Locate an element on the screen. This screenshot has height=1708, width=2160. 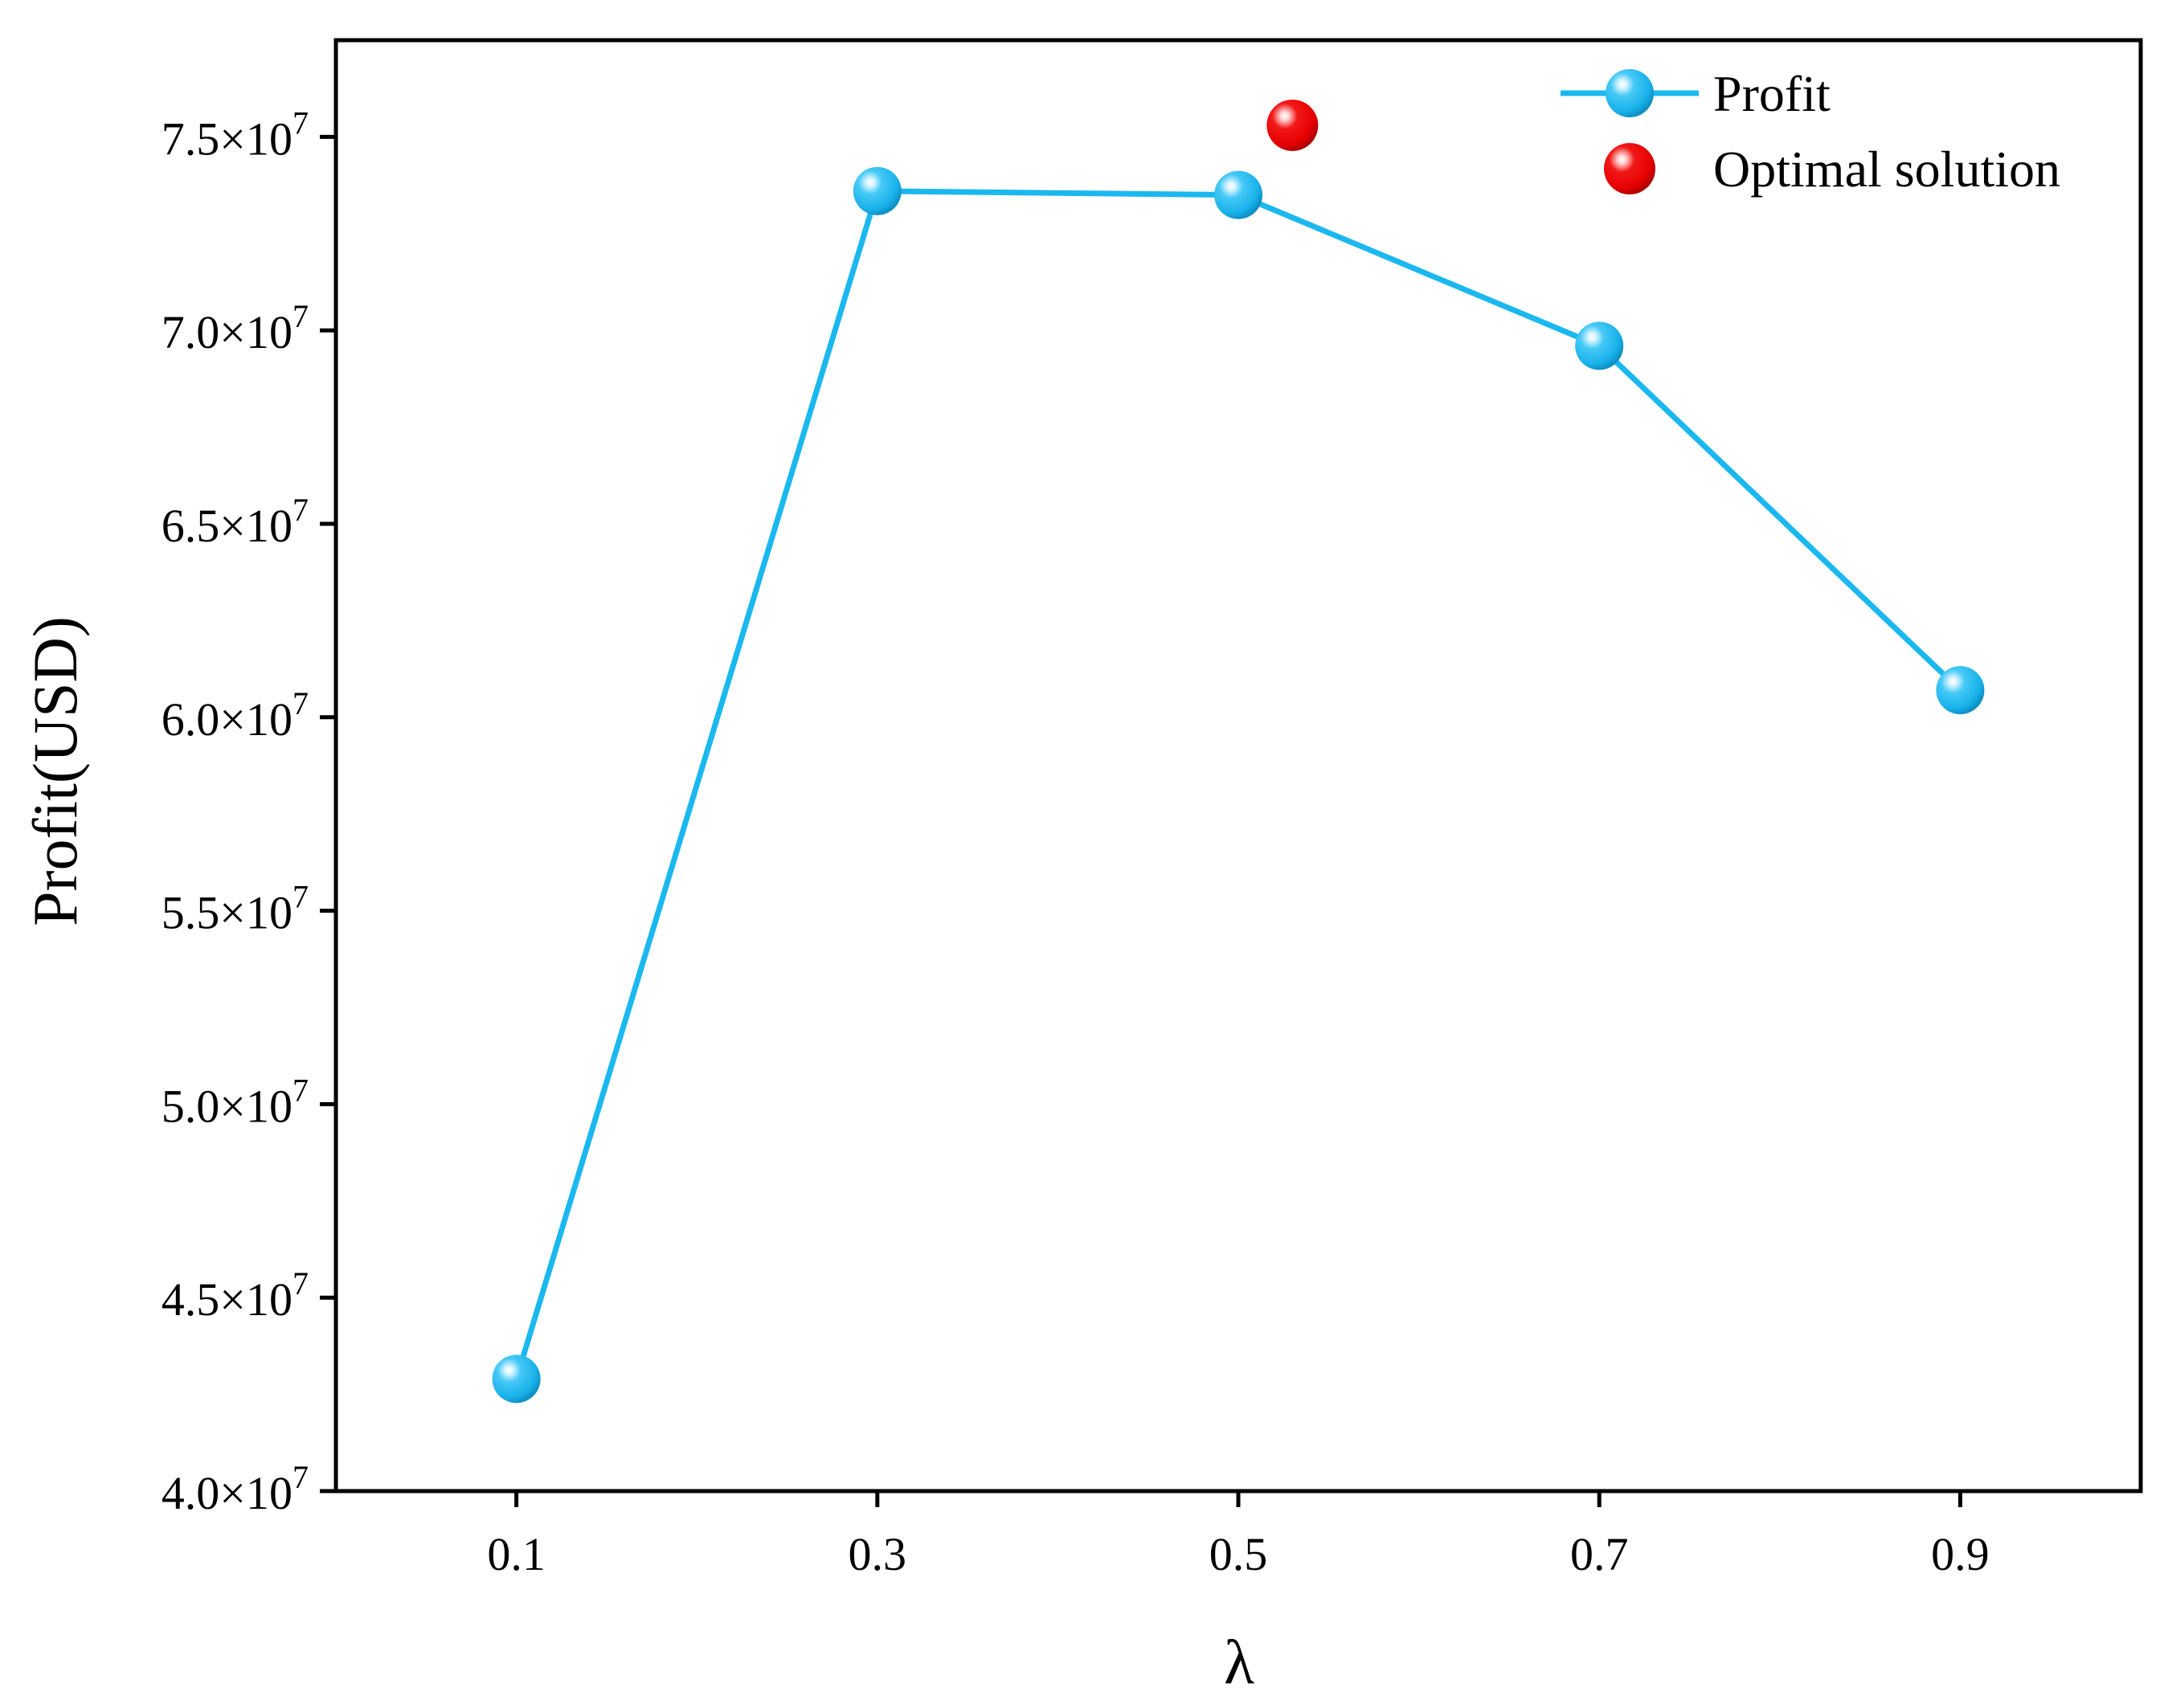
legend-profit-marker is located at coordinates (1630, 93).